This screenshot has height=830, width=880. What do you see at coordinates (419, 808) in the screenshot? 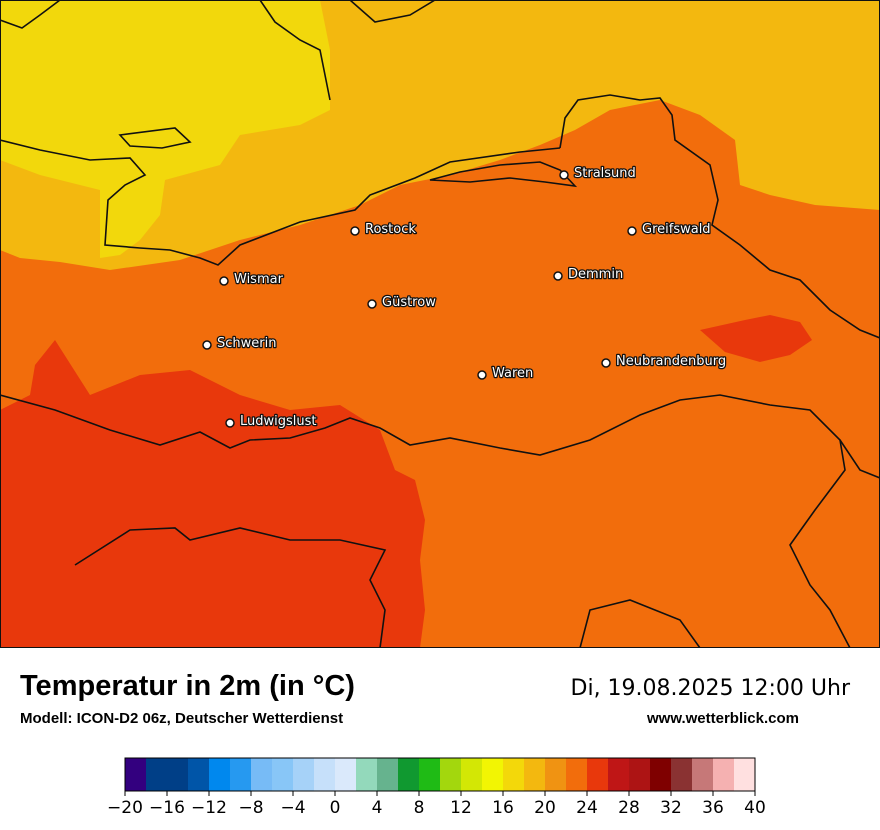
I see `legend-tick-label: 8` at bounding box center [419, 808].